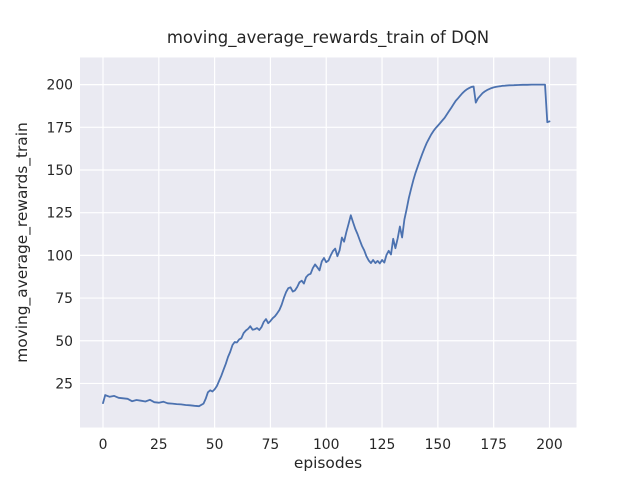  What do you see at coordinates (382, 445) in the screenshot?
I see `x-tick-label: 125` at bounding box center [382, 445].